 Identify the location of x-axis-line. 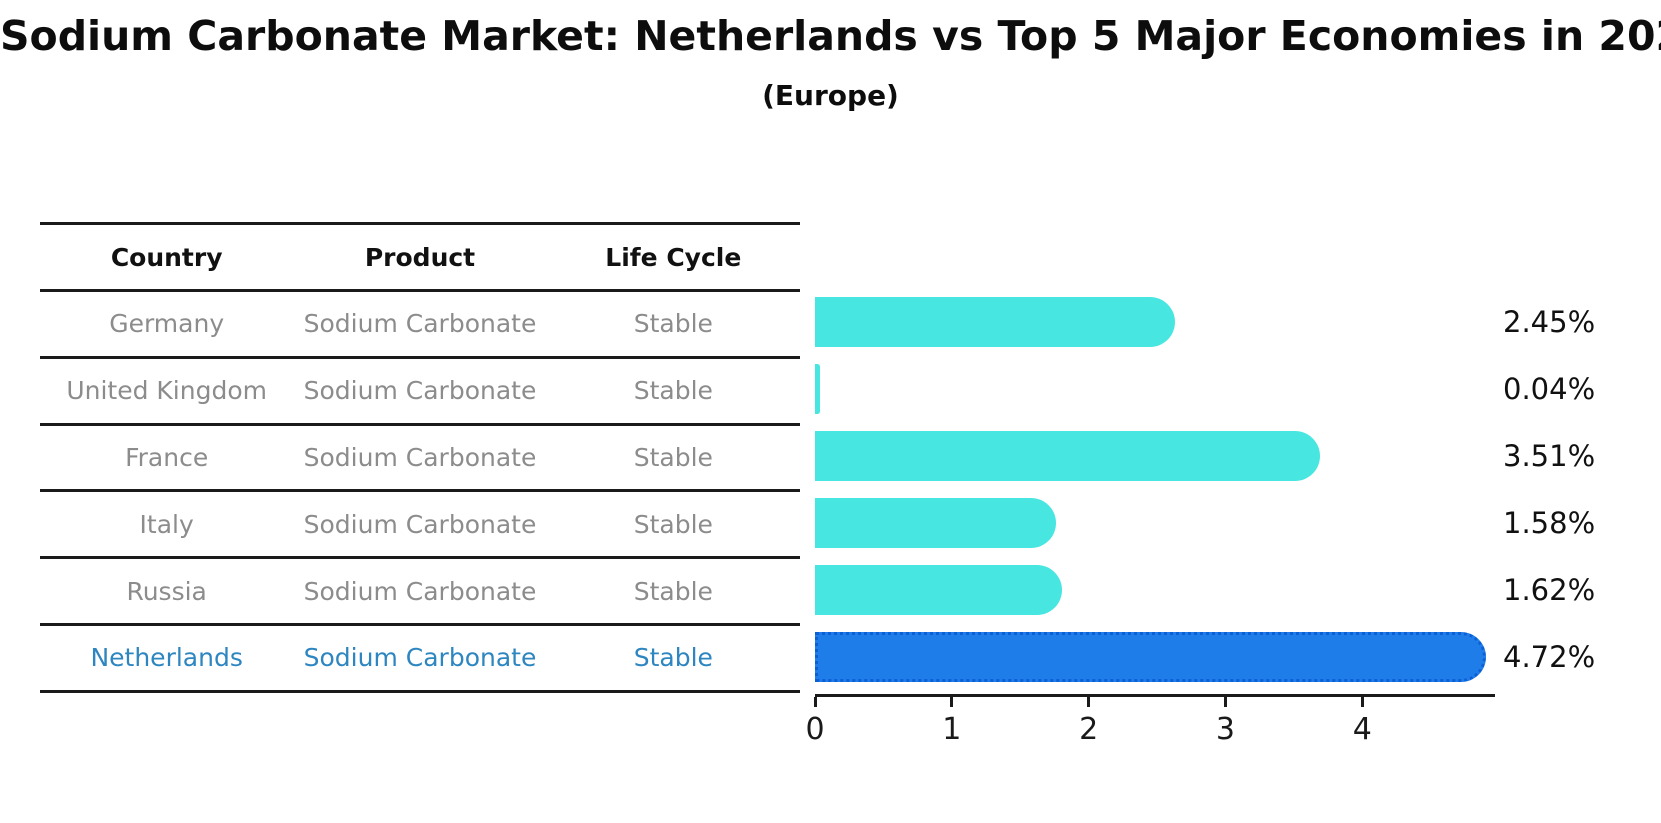
(1155, 695).